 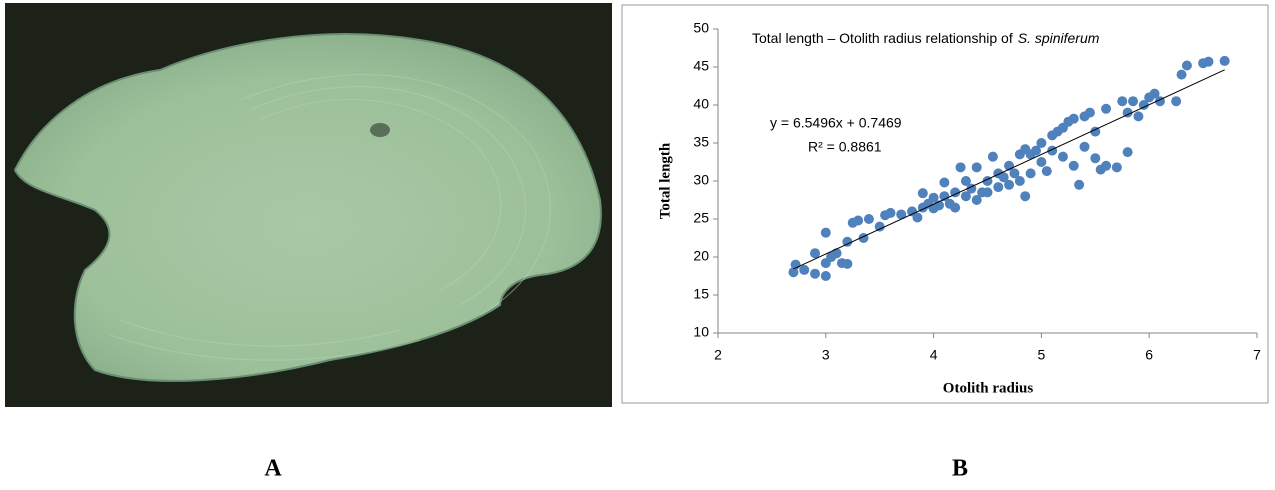 What do you see at coordinates (836, 123) in the screenshot?
I see `equation: y = 6.5496x + 0.7469` at bounding box center [836, 123].